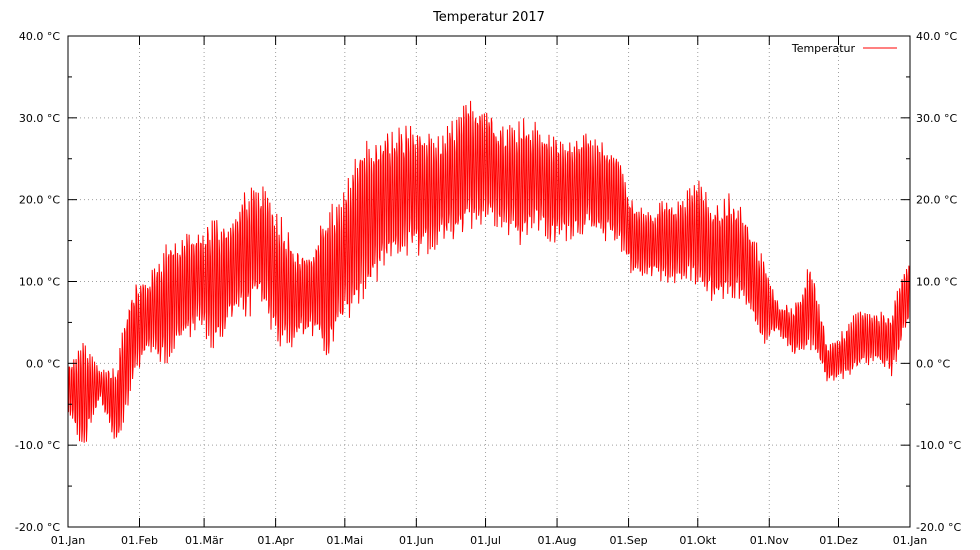 Image resolution: width=980 pixels, height=550 pixels. I want to click on y-tick-label: 20.0 °C, so click(39, 200).